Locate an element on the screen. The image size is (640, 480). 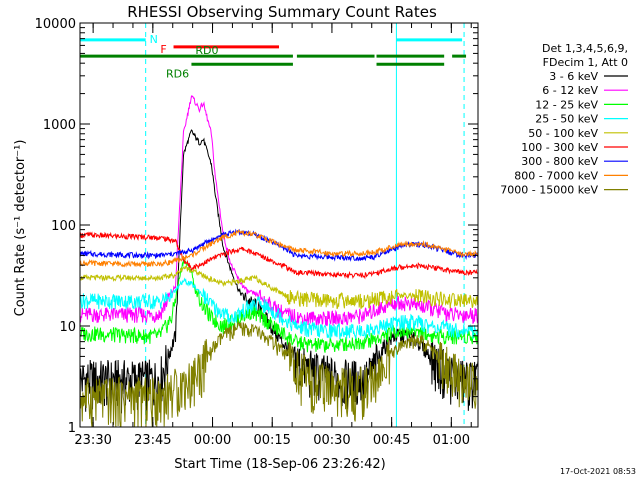
legend-header-line-1: Det 1,3,4,5,6,9, is located at coordinates (585, 48).